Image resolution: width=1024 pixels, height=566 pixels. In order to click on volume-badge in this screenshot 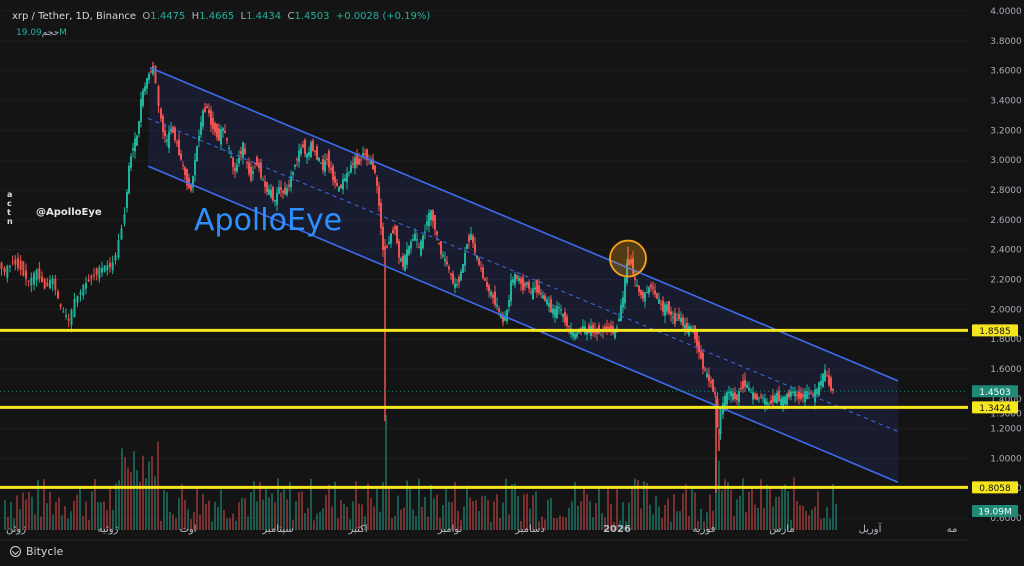, I will do `click(995, 511)`.